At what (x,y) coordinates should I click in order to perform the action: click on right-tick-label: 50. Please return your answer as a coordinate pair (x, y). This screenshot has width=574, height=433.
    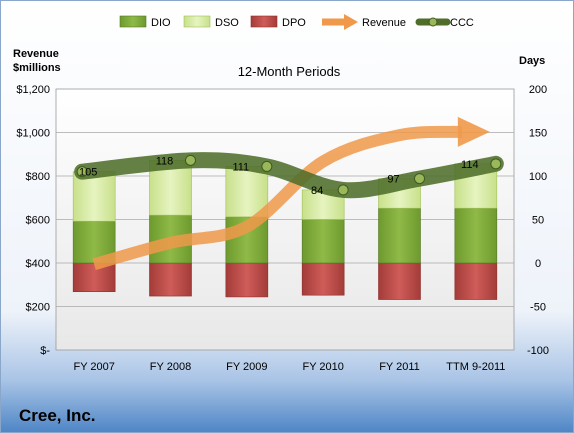
    Looking at the image, I should click on (538, 221).